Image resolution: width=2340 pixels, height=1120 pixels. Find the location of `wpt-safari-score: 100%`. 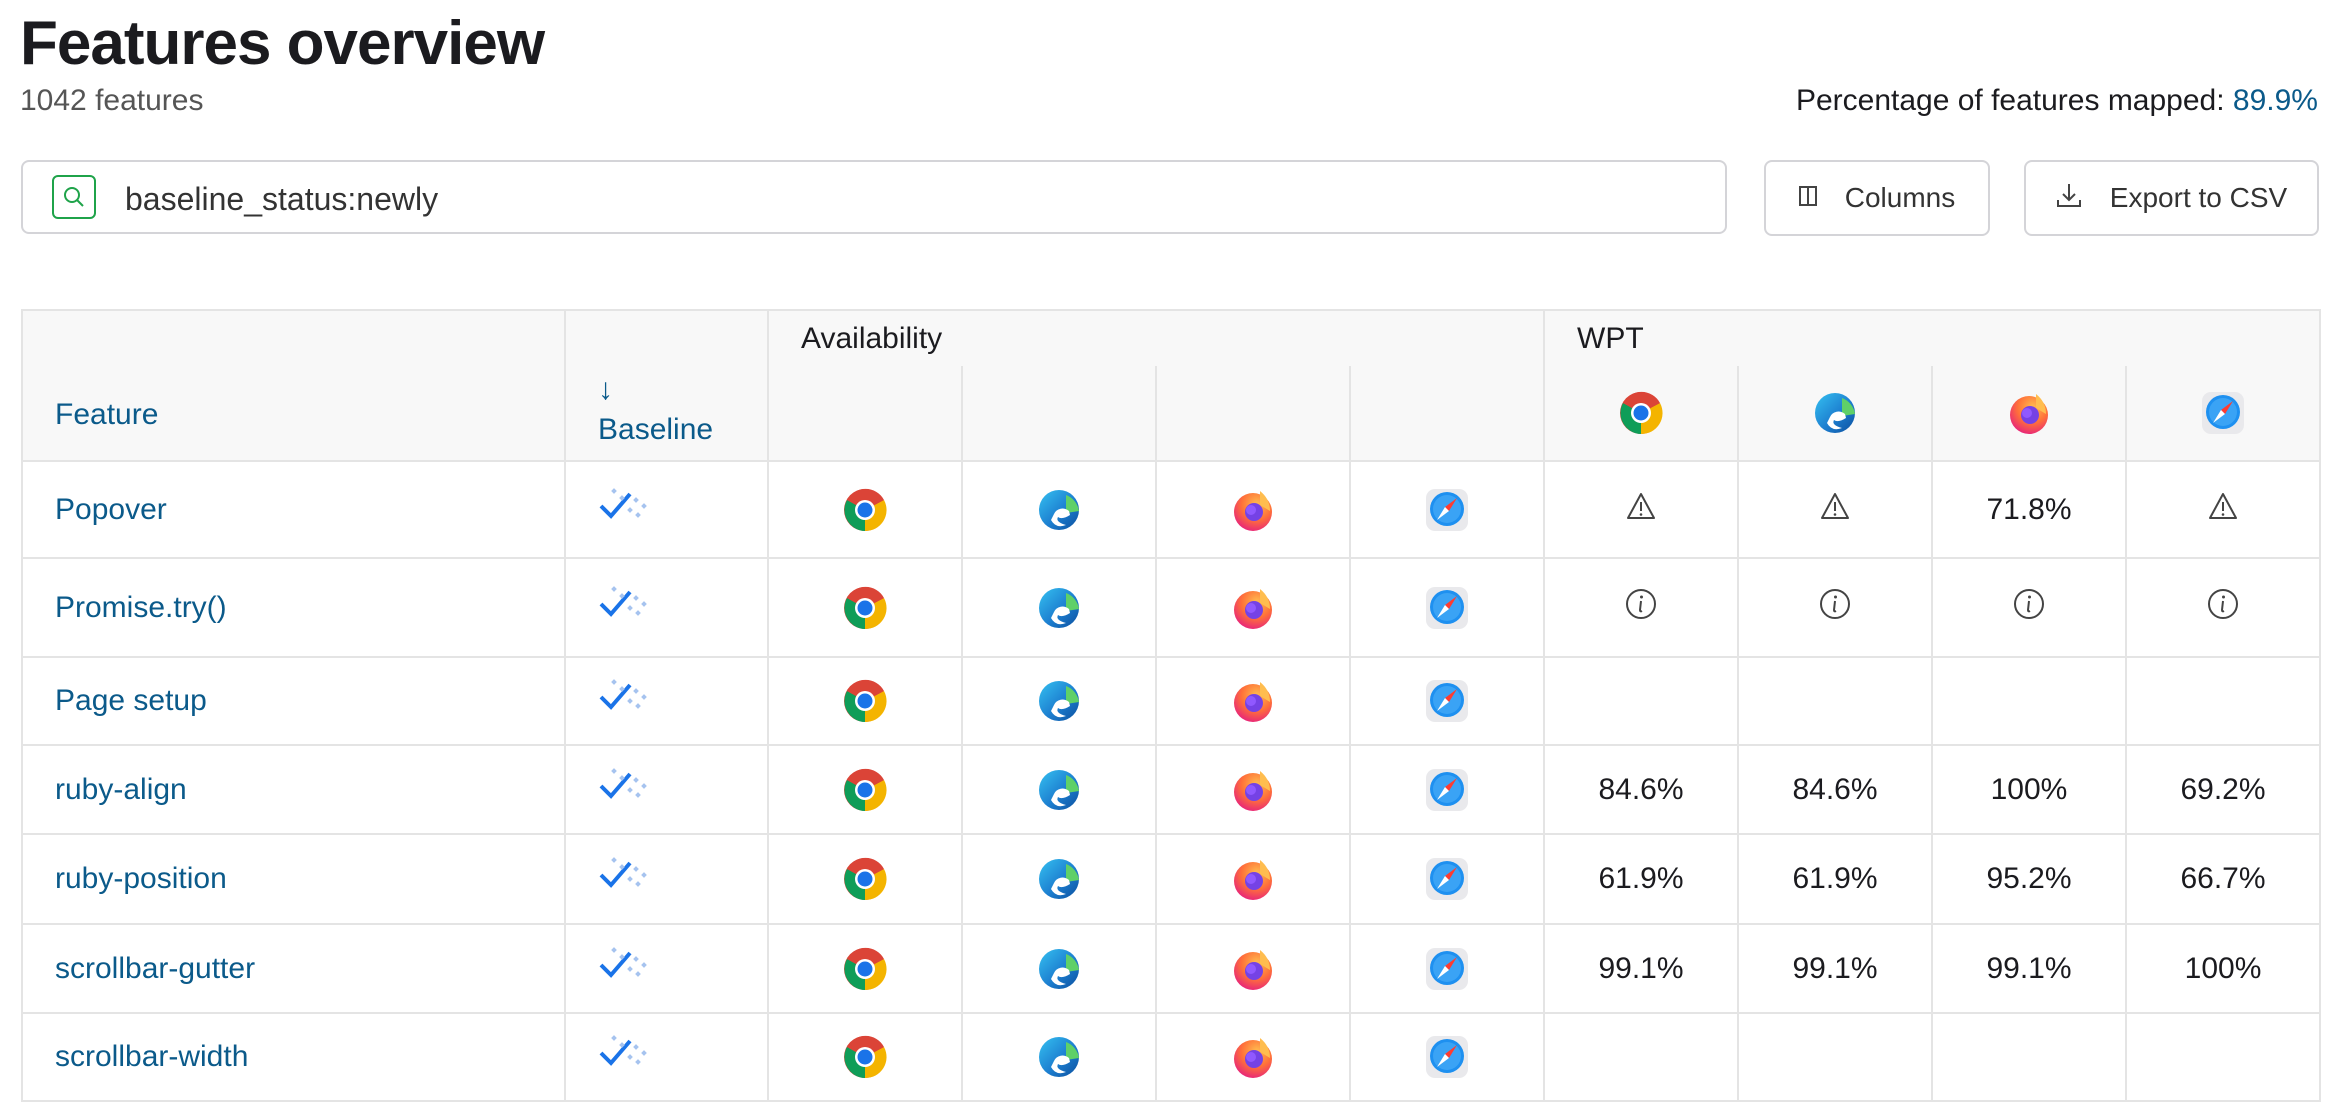

wpt-safari-score: 100% is located at coordinates (2223, 968).